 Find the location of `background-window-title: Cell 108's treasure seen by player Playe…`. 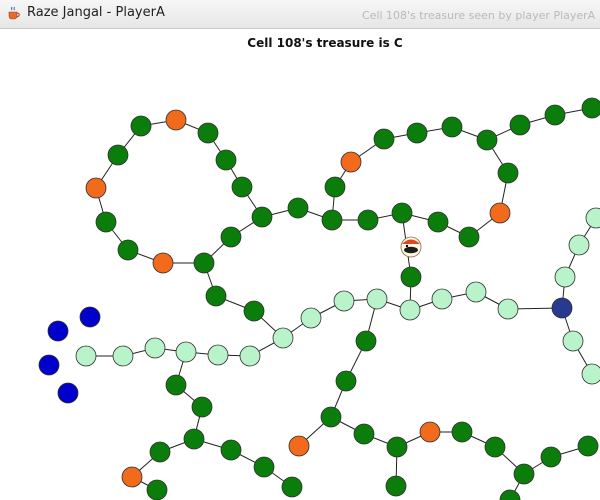

background-window-title: Cell 108's treasure seen by player Playe… is located at coordinates (479, 15).